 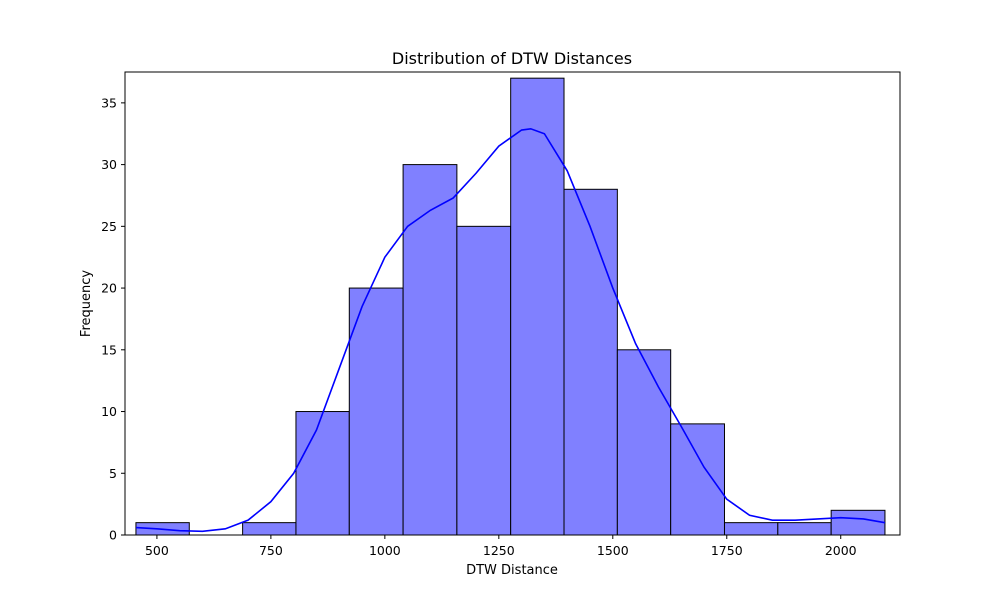 I want to click on y-tick-label: 35, so click(x=109, y=102).